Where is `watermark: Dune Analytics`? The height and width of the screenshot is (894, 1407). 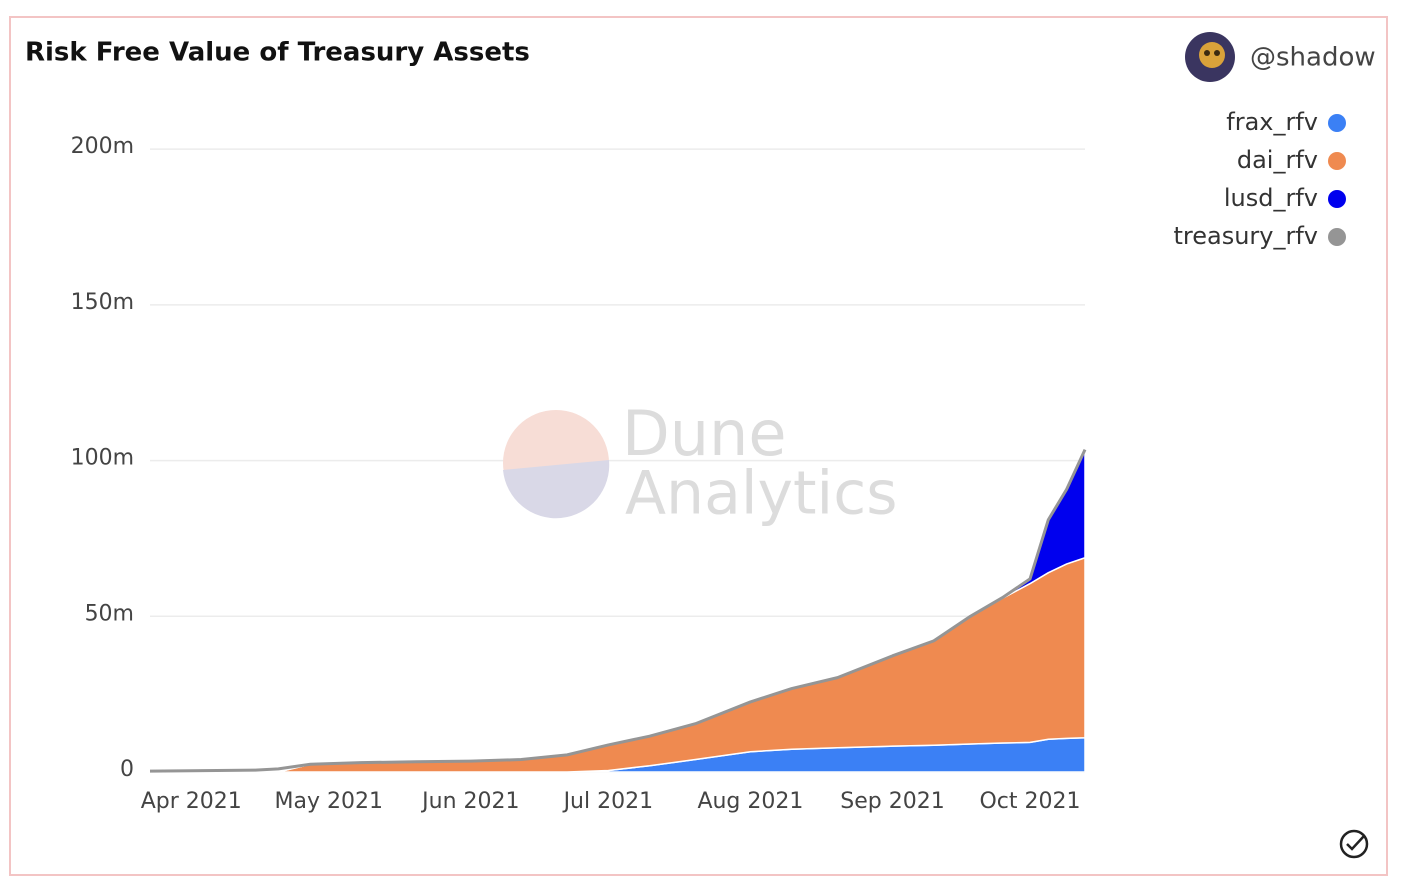
watermark: Dune Analytics is located at coordinates (700, 463).